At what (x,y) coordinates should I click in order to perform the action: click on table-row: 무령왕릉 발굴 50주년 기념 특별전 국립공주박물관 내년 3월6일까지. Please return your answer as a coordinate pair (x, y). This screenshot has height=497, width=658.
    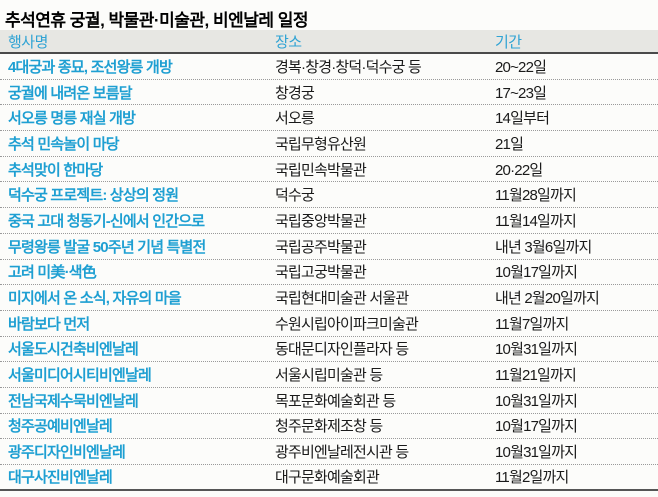
    Looking at the image, I should click on (329, 246).